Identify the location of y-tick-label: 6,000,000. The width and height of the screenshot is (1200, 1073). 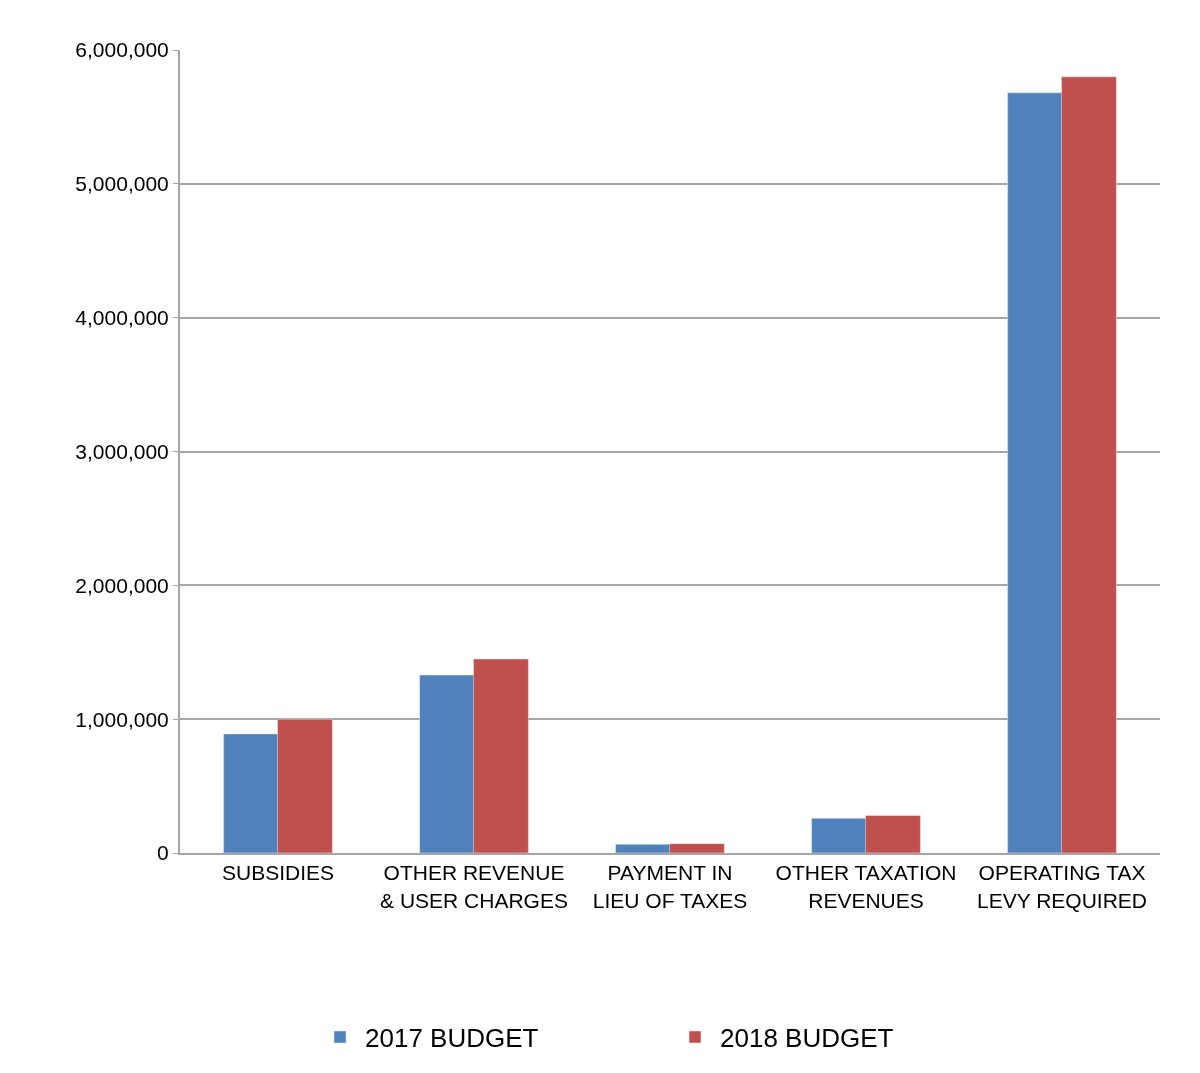
(122, 50).